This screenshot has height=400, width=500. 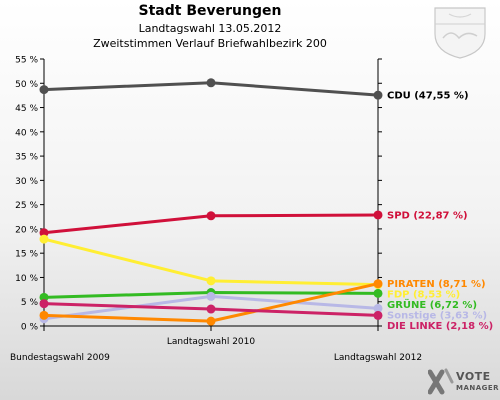 I want to click on series-label-piraten: PIRATEN (8,71 %), so click(x=436, y=284).